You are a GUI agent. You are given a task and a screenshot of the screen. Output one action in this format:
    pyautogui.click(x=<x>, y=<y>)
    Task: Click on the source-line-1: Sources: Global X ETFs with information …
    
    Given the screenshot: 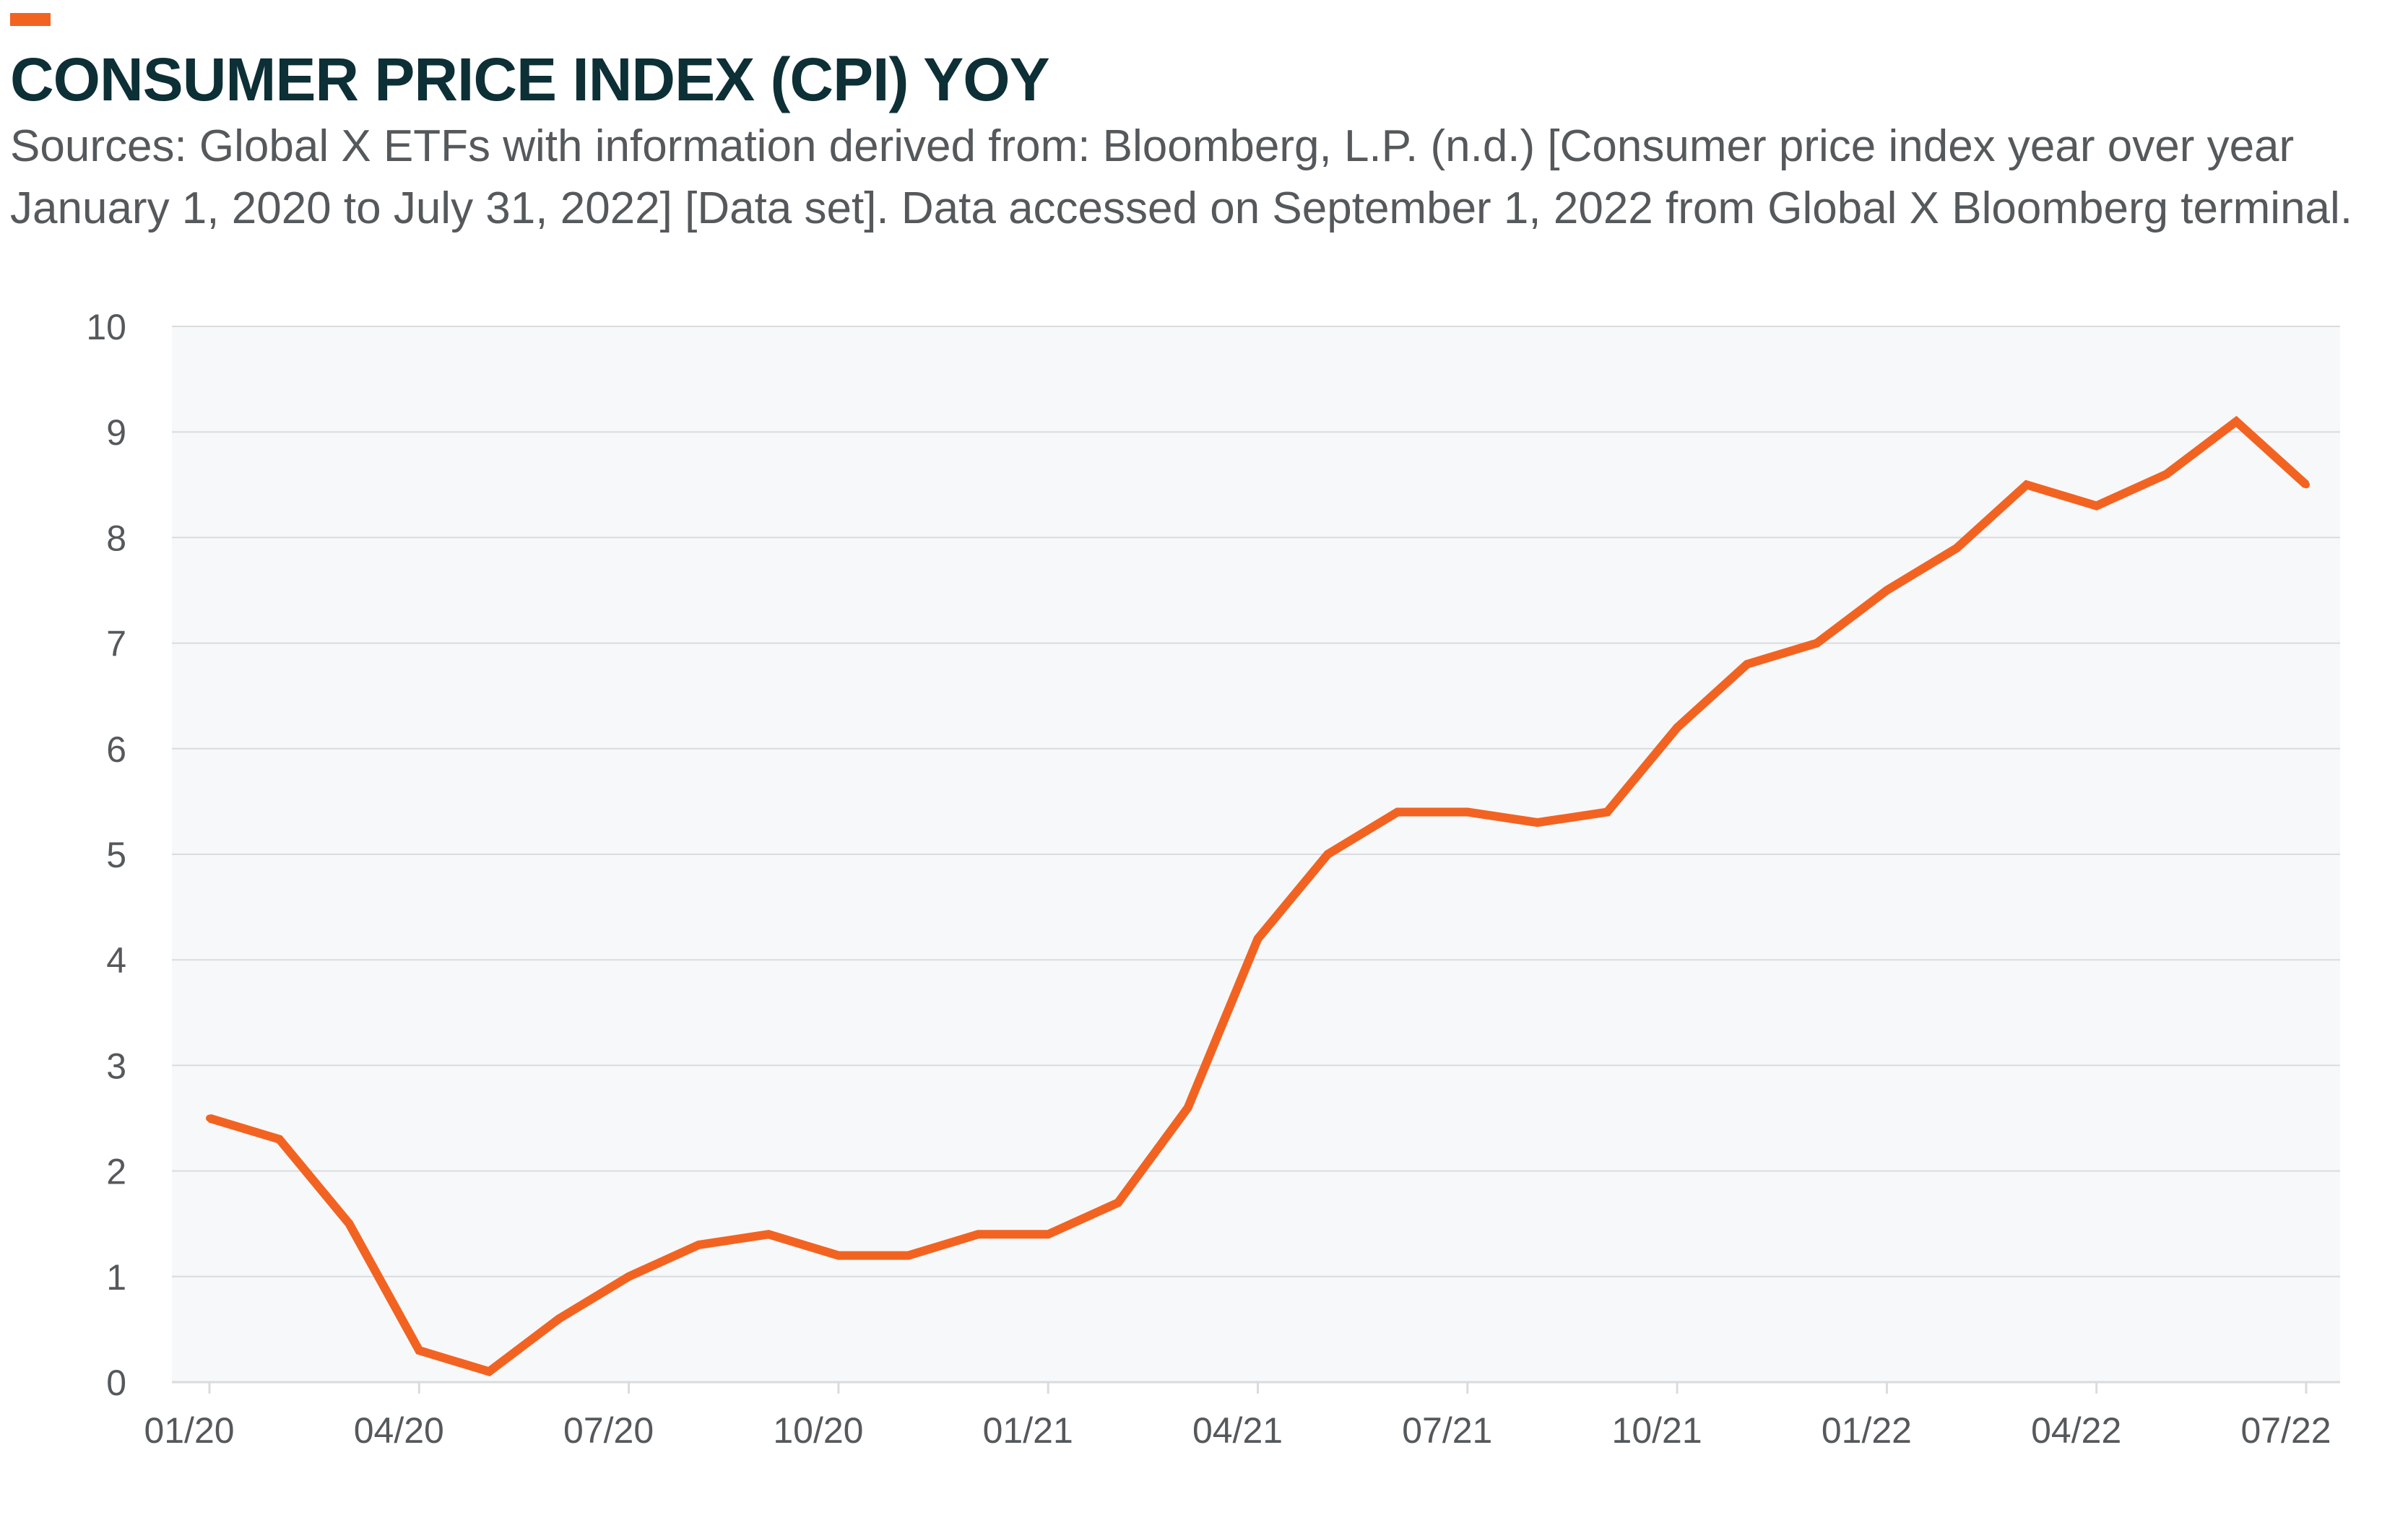 What is the action you would take?
    pyautogui.click(x=1152, y=146)
    